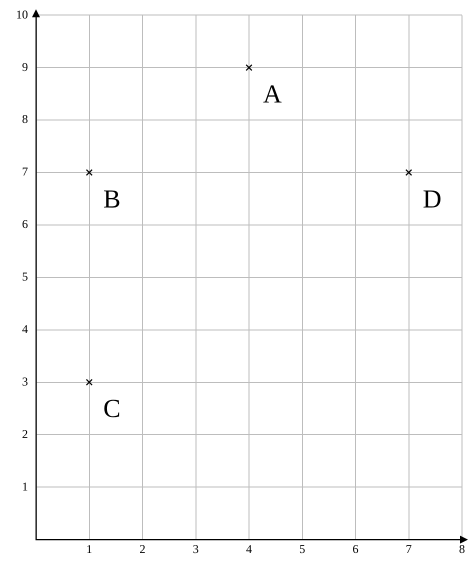 The image size is (471, 570). Describe the element at coordinates (143, 549) in the screenshot. I see `x-tick-label: 2` at that location.